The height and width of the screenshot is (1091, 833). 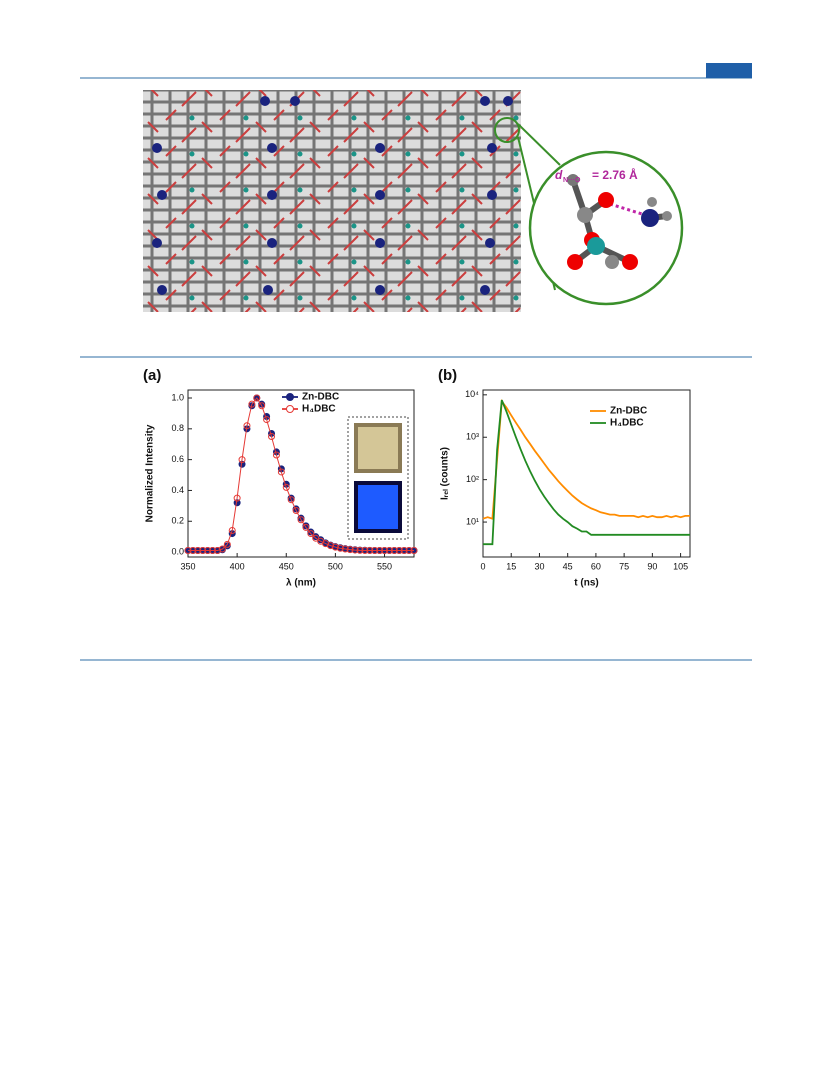 I want to click on y-tick-label: 0.2, so click(x=177, y=521).